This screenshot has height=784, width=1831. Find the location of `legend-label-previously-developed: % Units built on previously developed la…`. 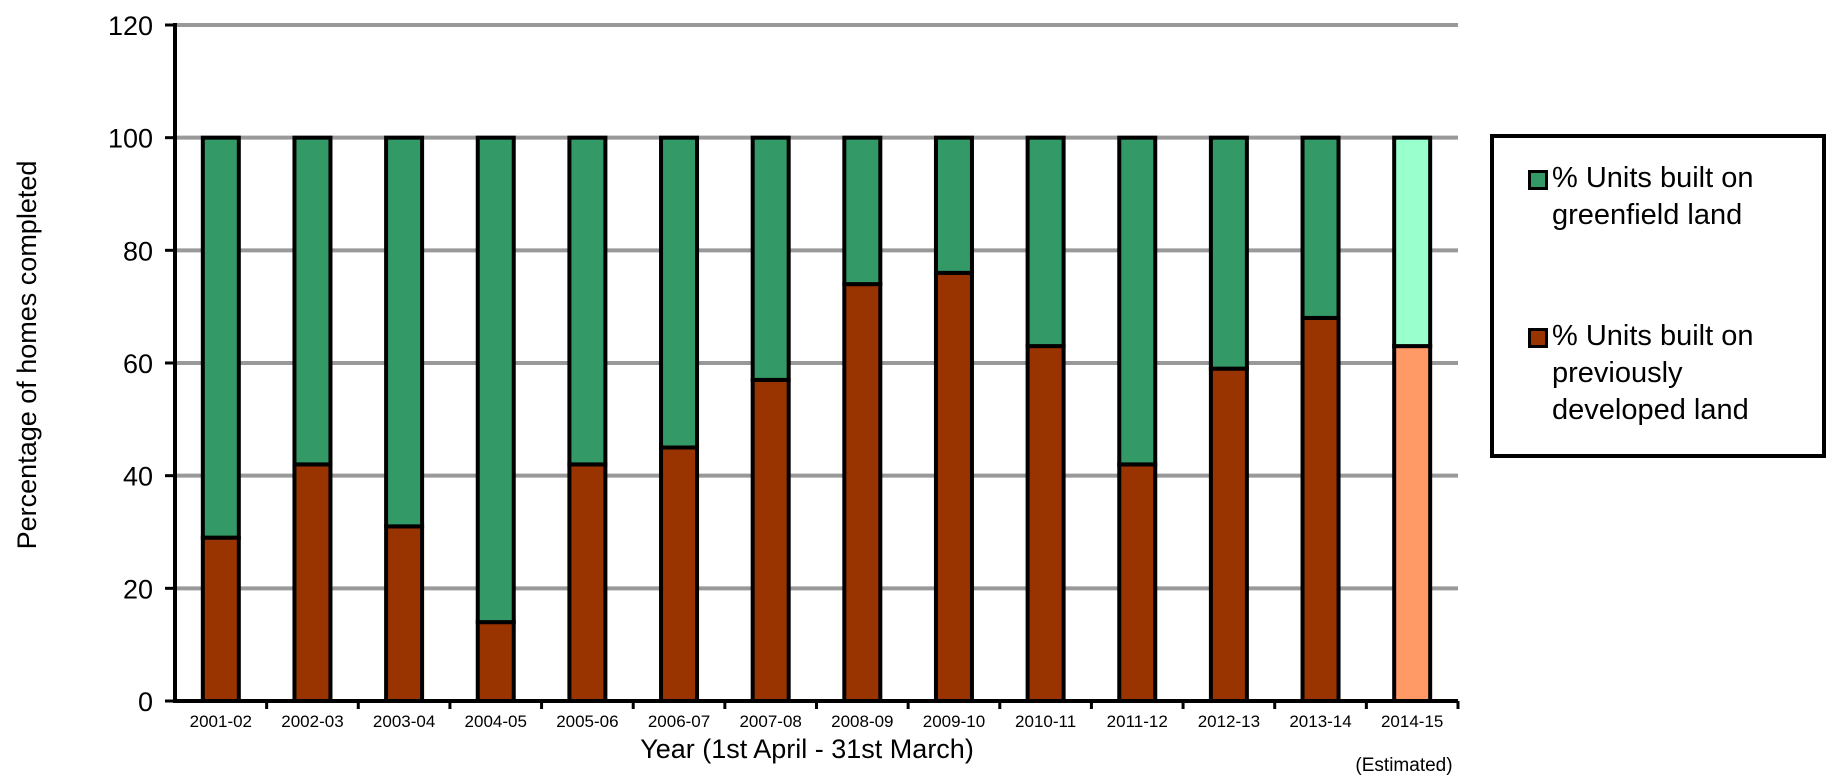

legend-label-previously-developed: % Units built on previously developed la… is located at coordinates (1653, 373).